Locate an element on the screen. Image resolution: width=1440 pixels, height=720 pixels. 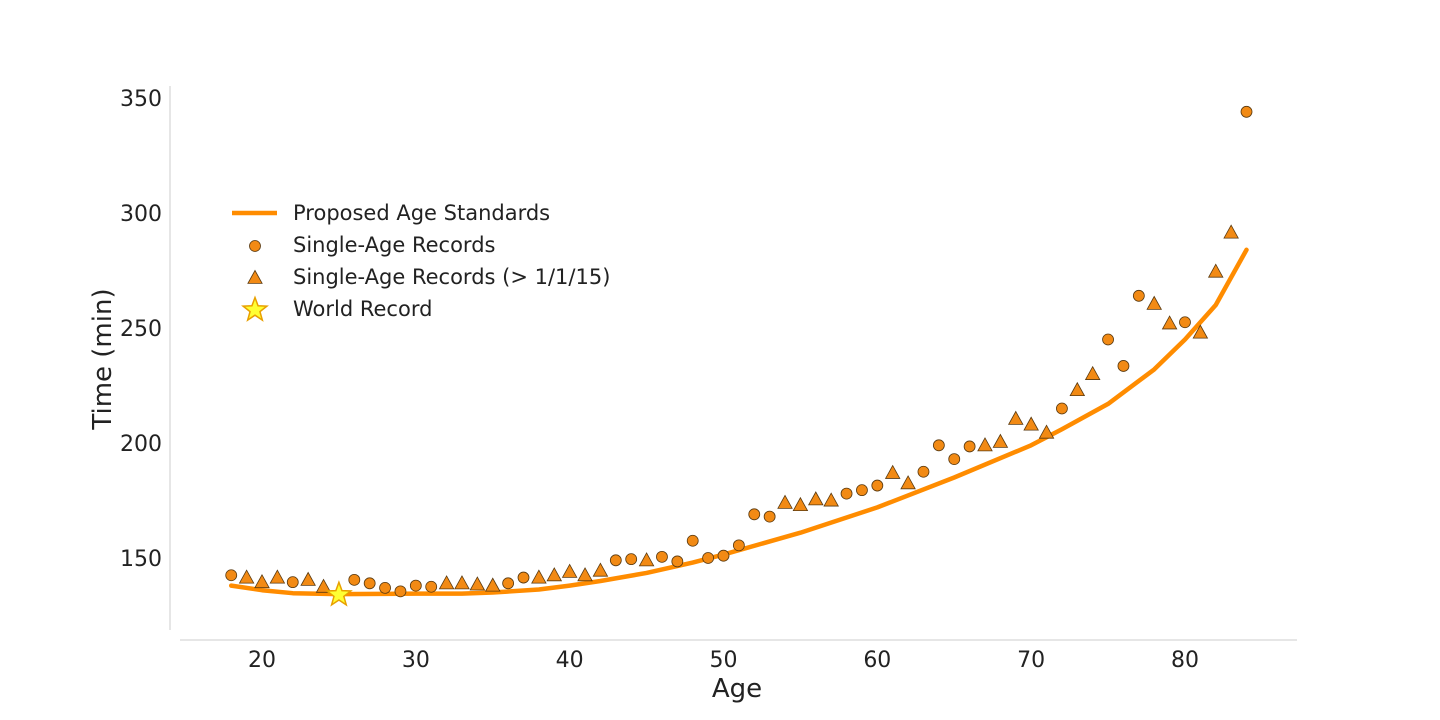
legend-label-world-record: World Record is located at coordinates (362, 309).